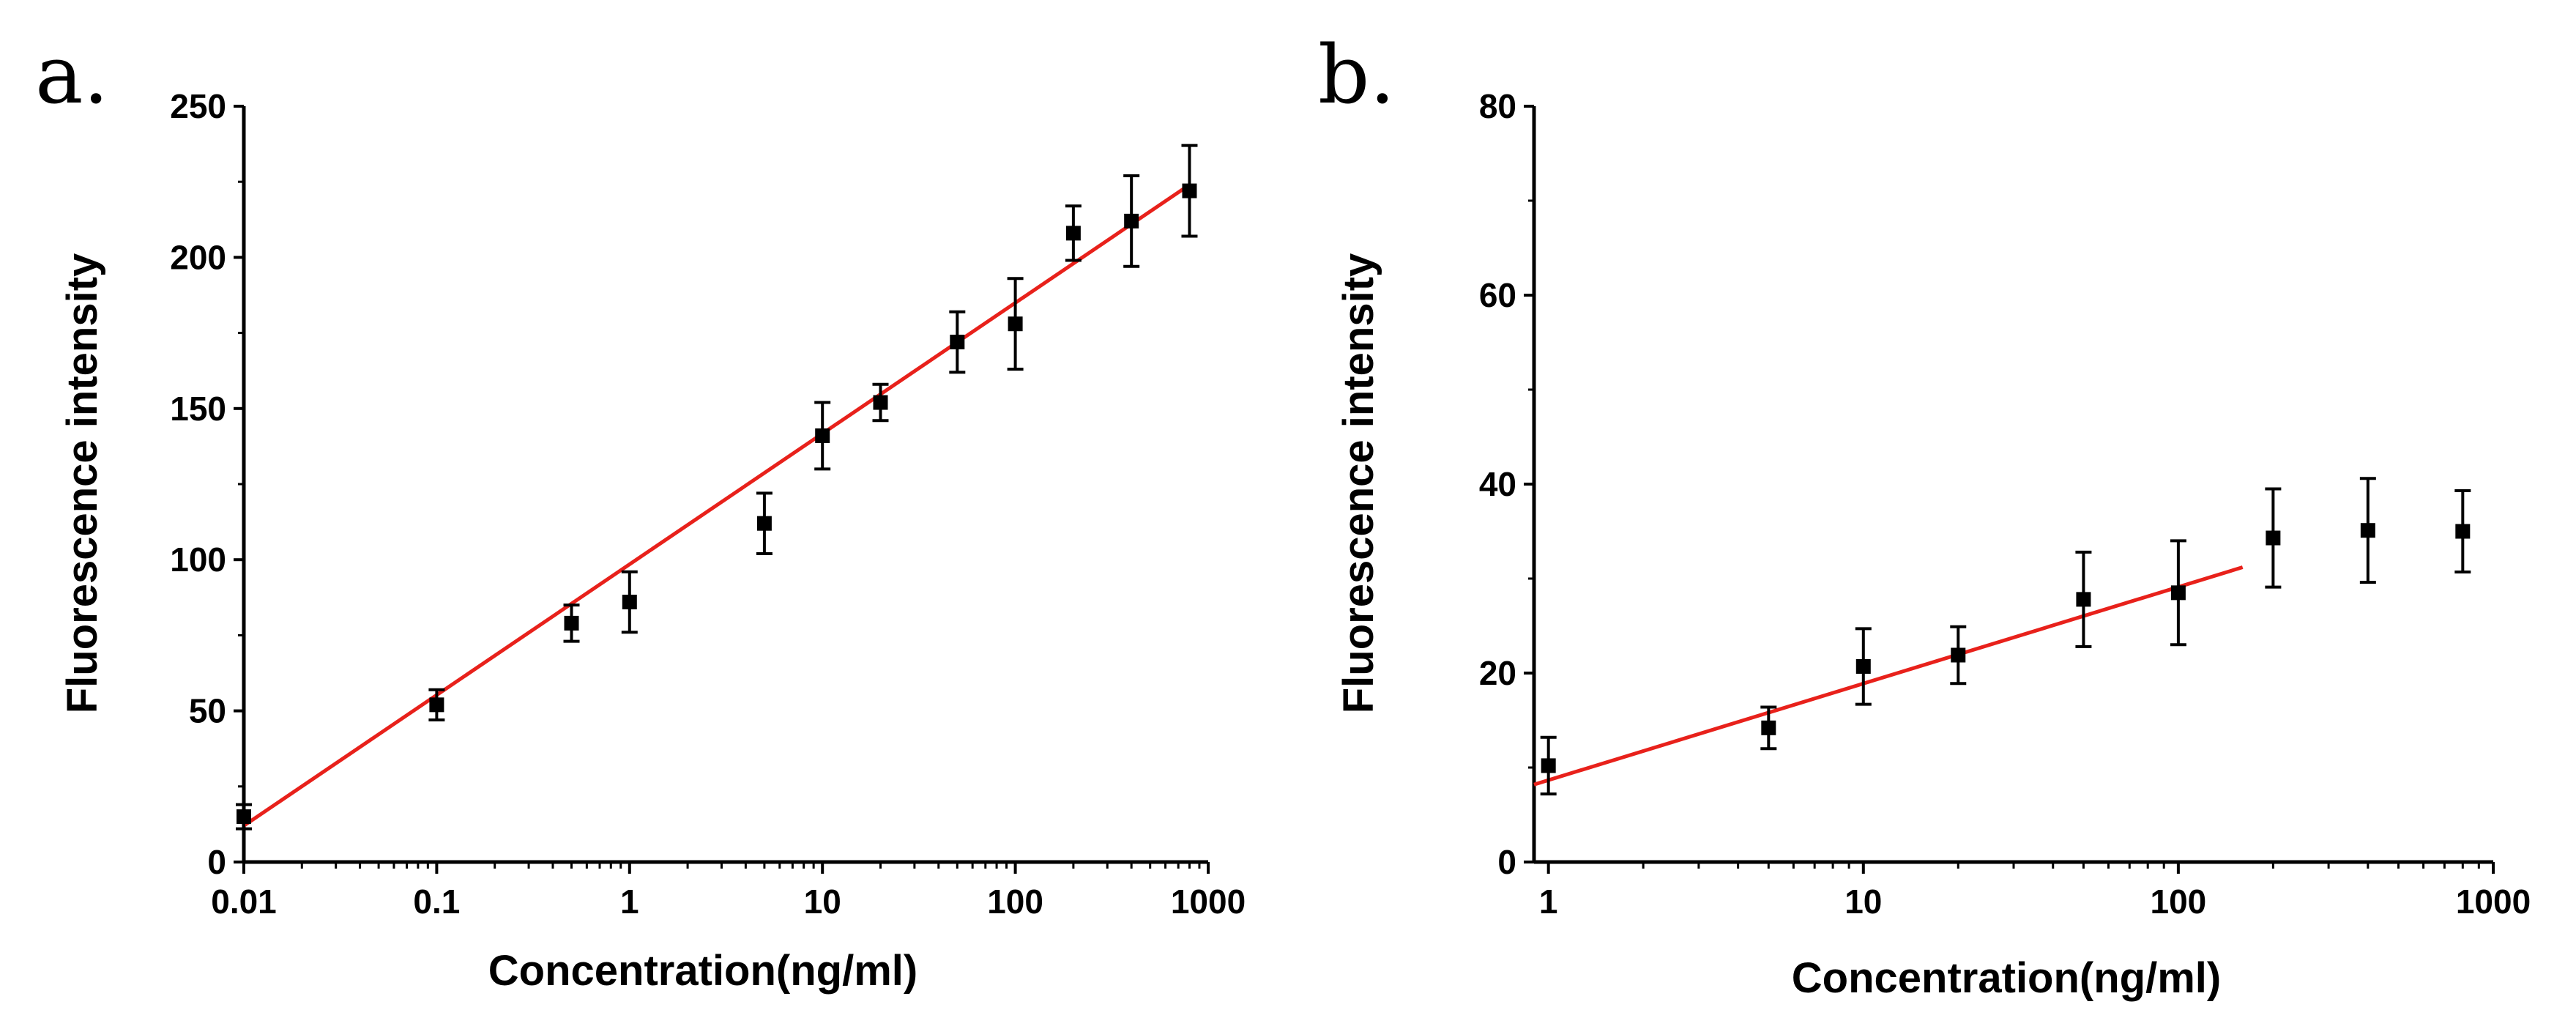 This screenshot has width=2576, height=1029. What do you see at coordinates (1548, 902) in the screenshot?
I see `panel-b-x-tick-label: 1` at bounding box center [1548, 902].